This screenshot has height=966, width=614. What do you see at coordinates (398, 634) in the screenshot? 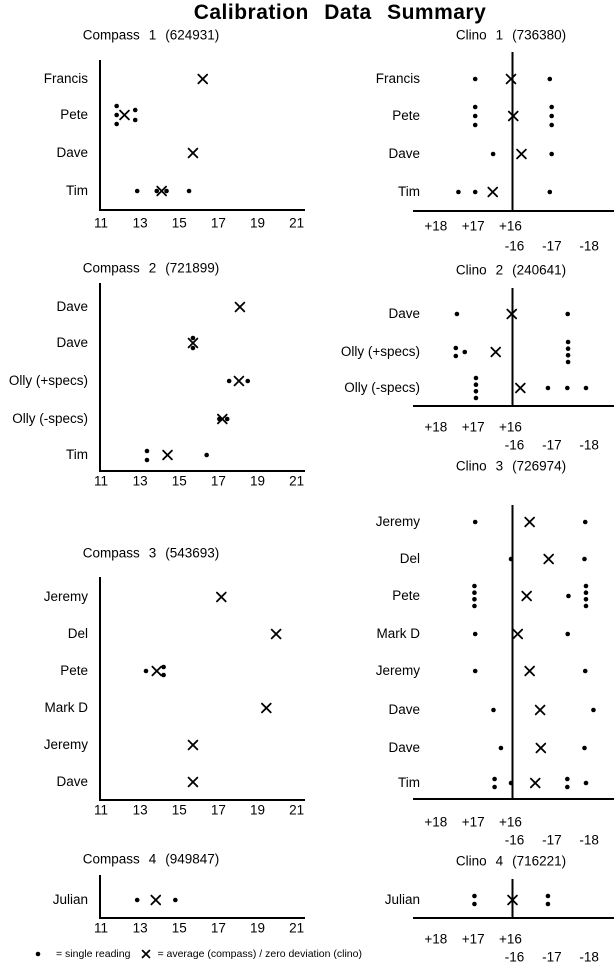
I see `row-label: Mark D` at bounding box center [398, 634].